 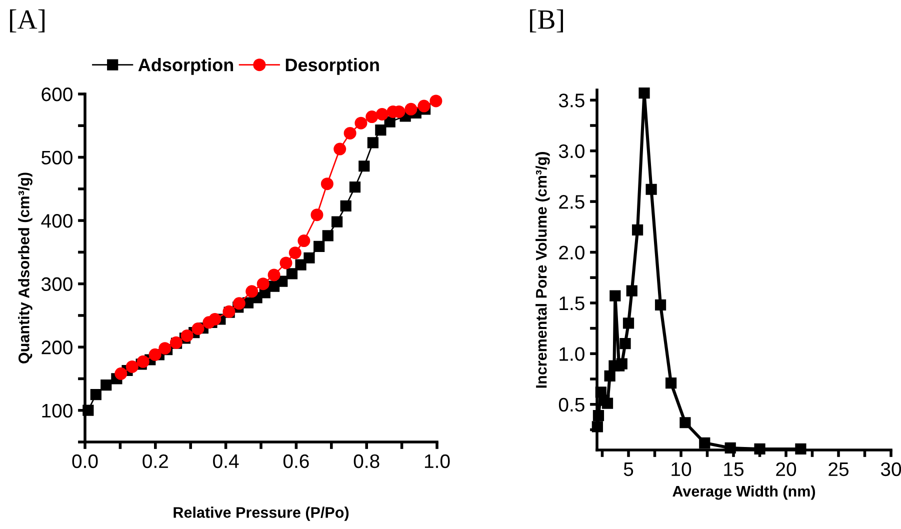 I want to click on y-tick-label: 1.5, so click(x=572, y=303).